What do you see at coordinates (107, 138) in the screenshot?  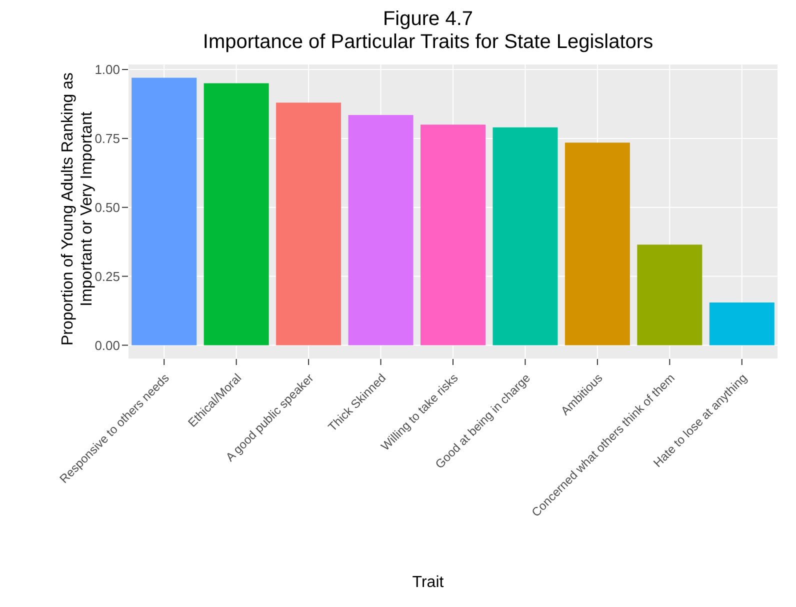 I see `y-tick-label: 0.75` at bounding box center [107, 138].